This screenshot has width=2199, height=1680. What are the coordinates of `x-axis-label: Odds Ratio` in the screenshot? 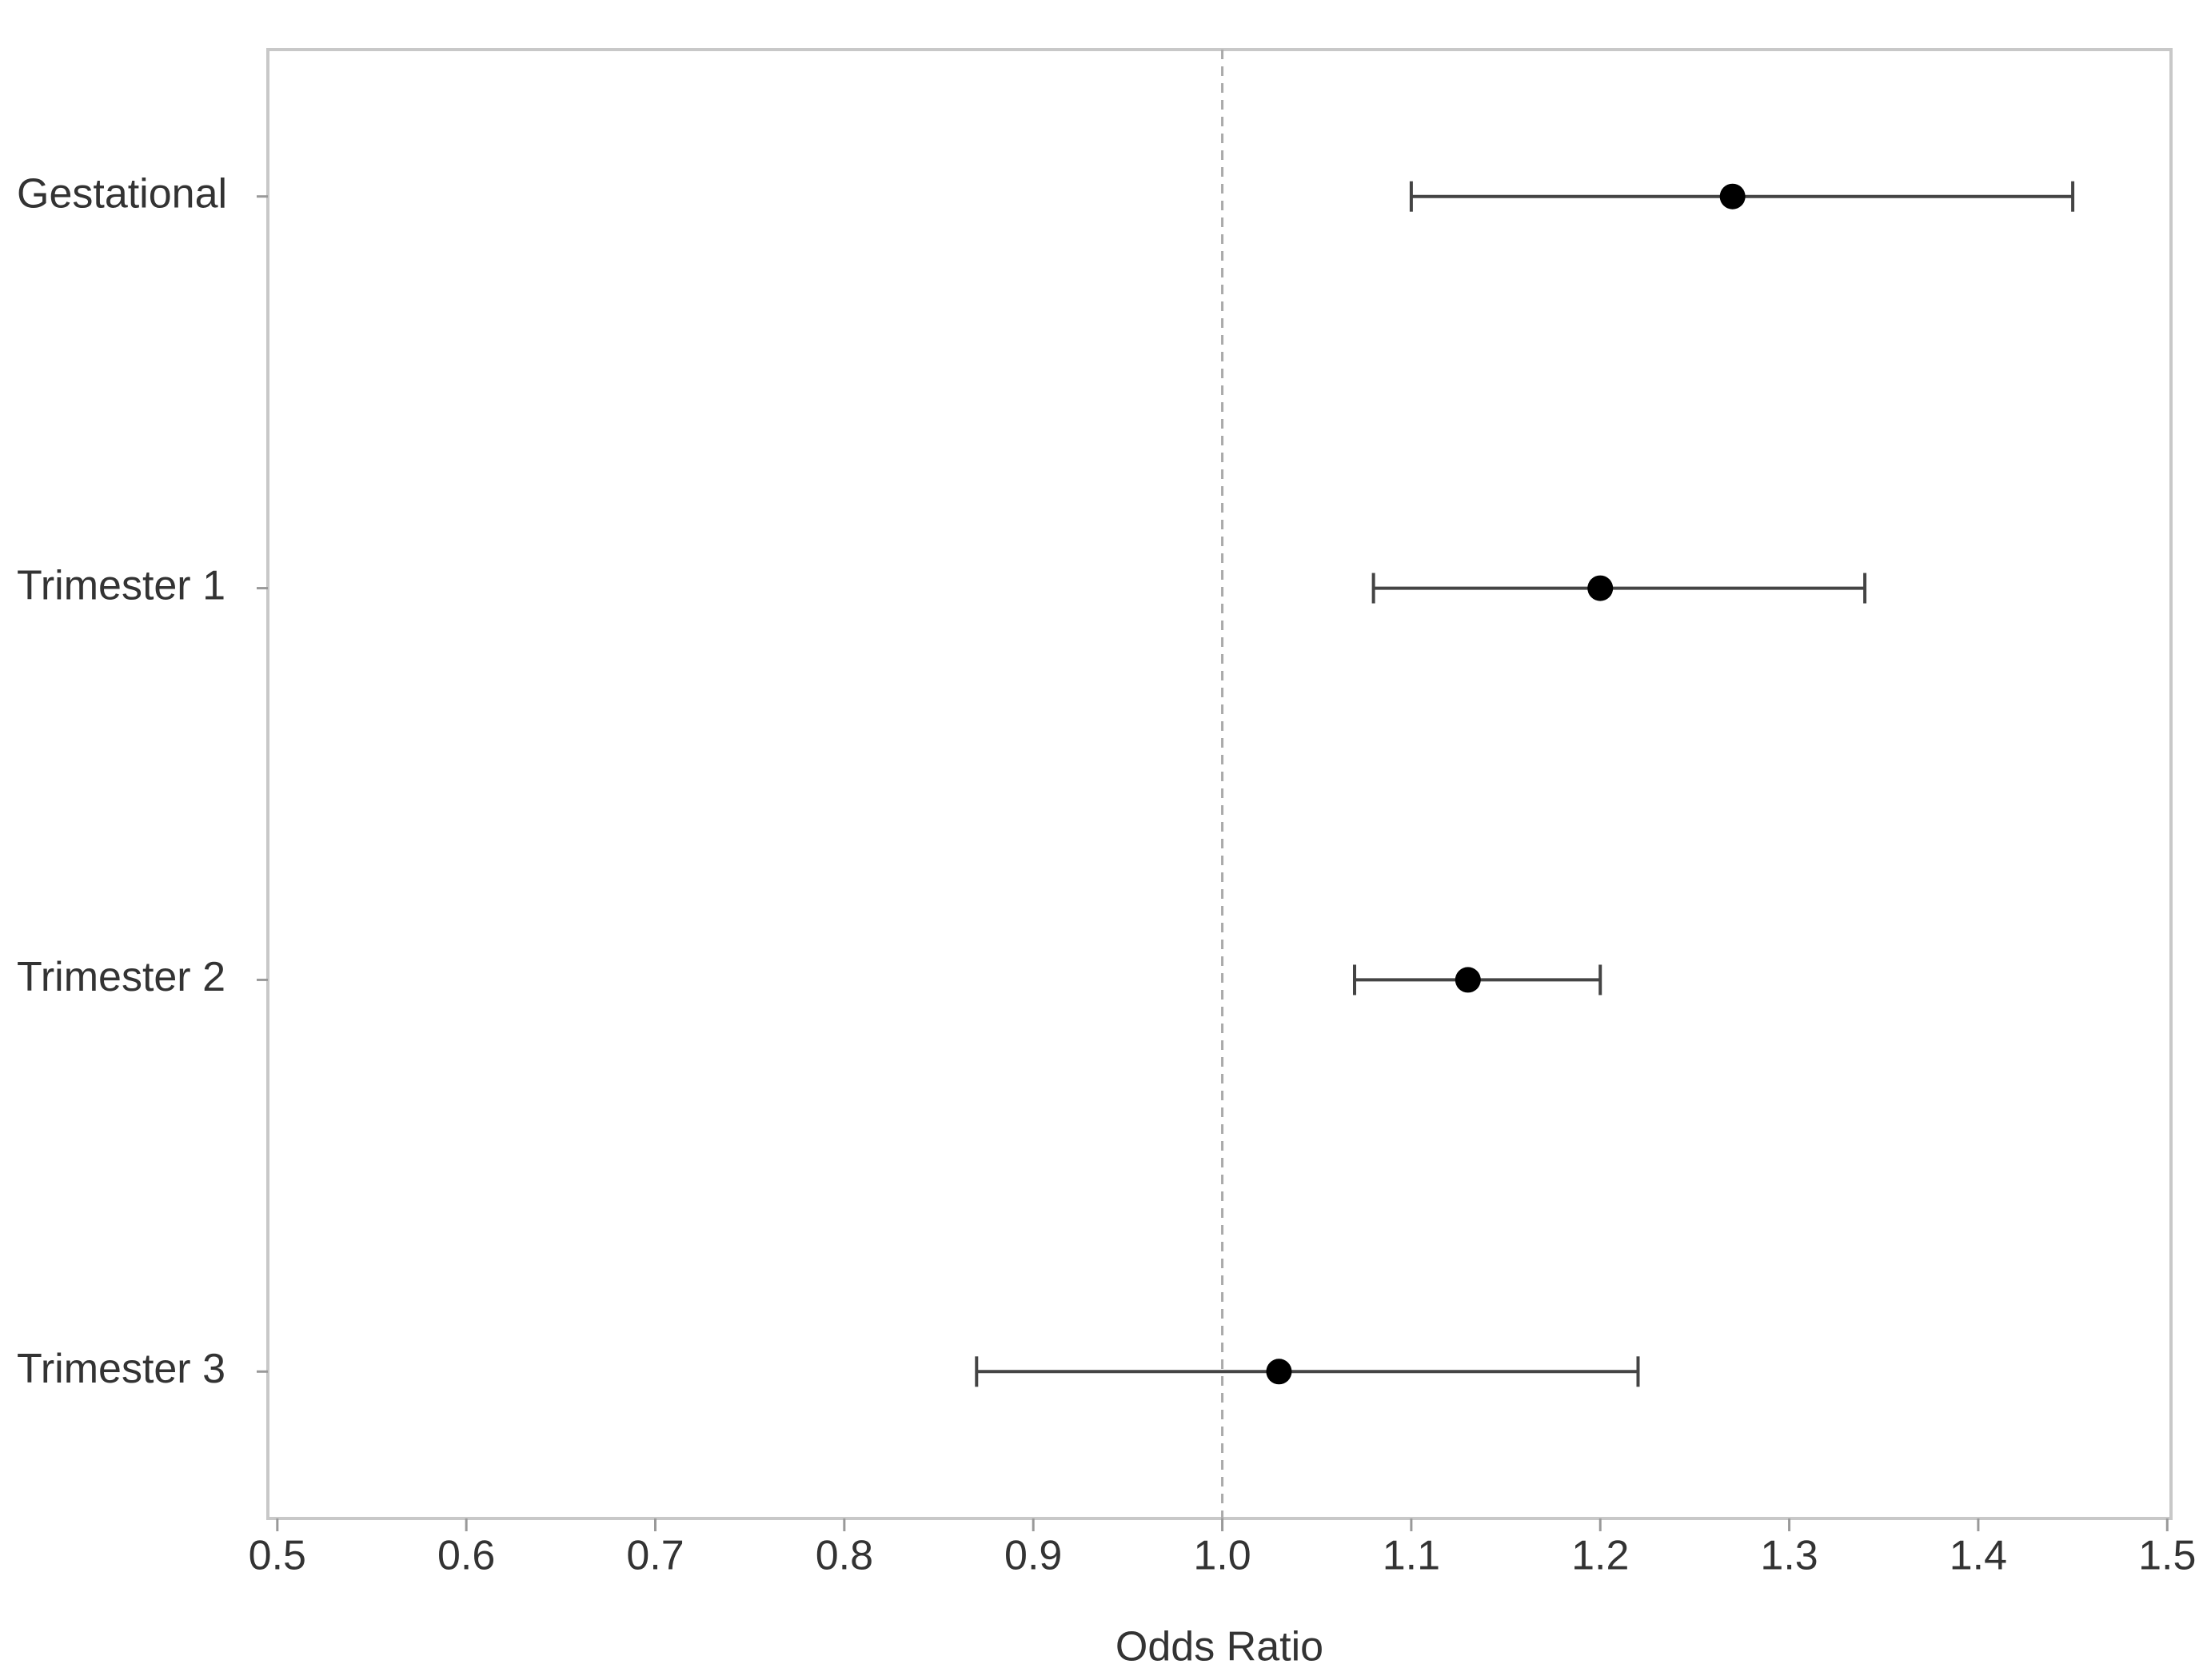 It's located at (1219, 1647).